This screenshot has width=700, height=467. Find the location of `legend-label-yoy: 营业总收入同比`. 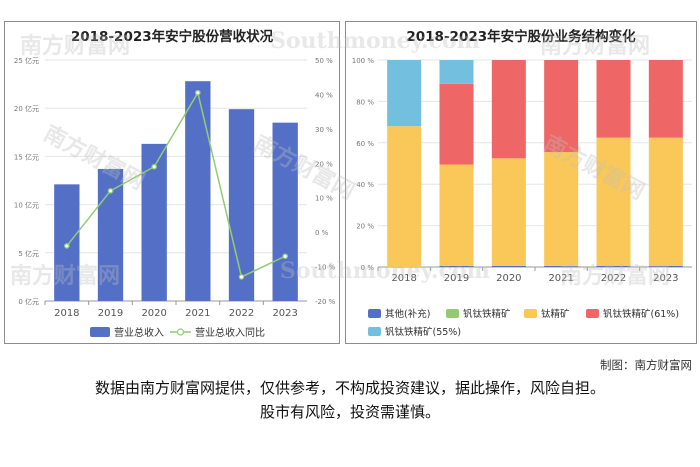

legend-label-yoy: 营业总收入同比 is located at coordinates (230, 332).